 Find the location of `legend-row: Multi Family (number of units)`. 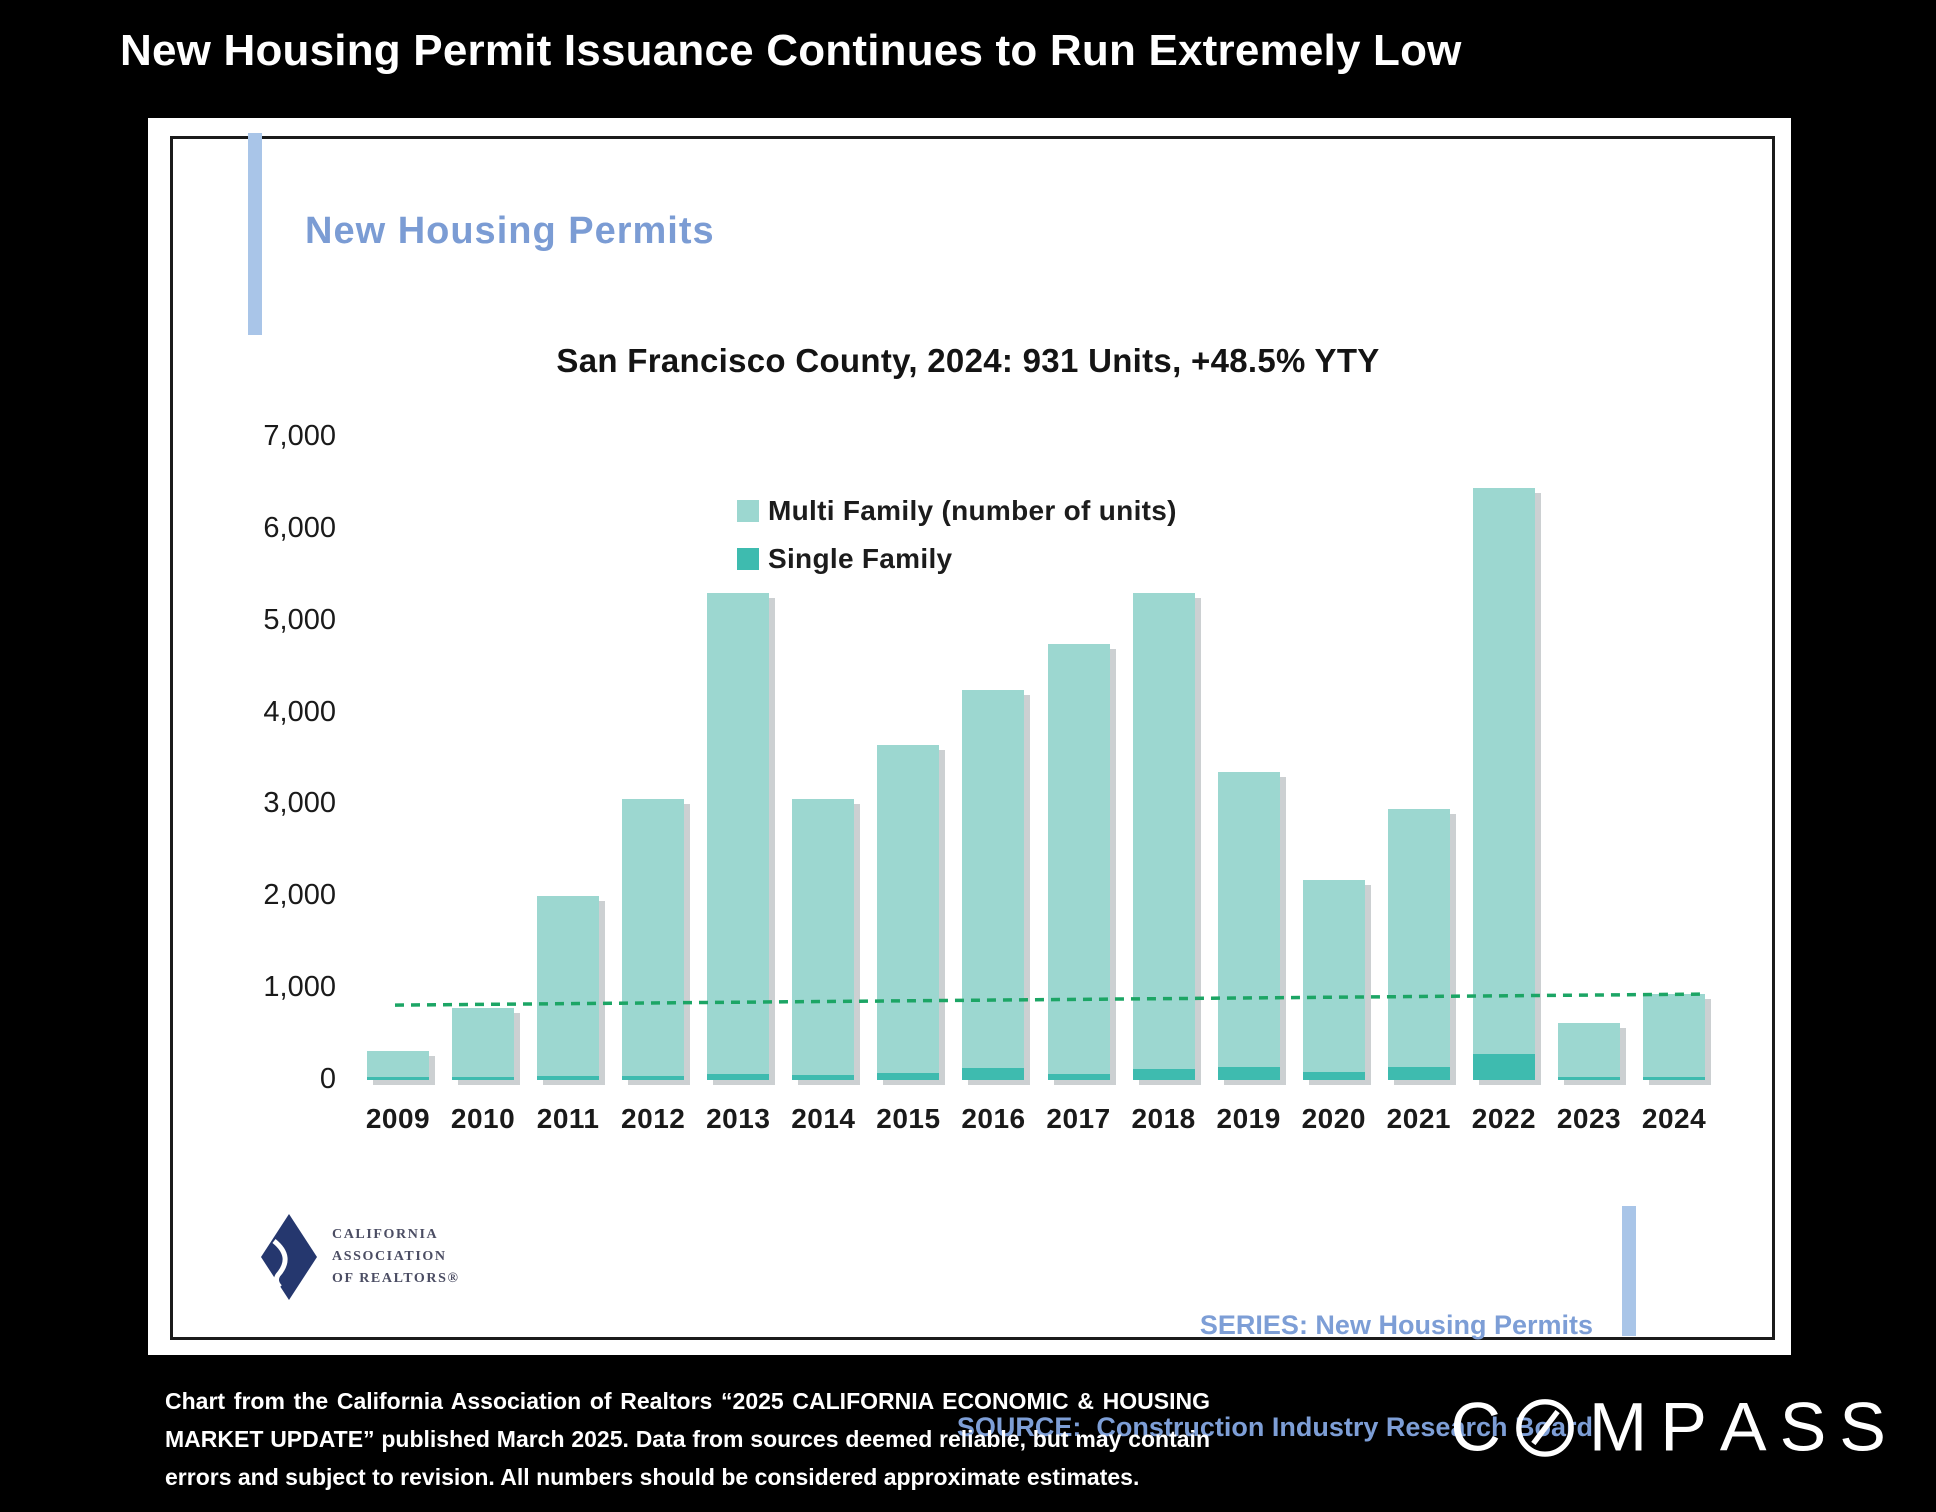

legend-row: Multi Family (number of units) is located at coordinates (957, 511).